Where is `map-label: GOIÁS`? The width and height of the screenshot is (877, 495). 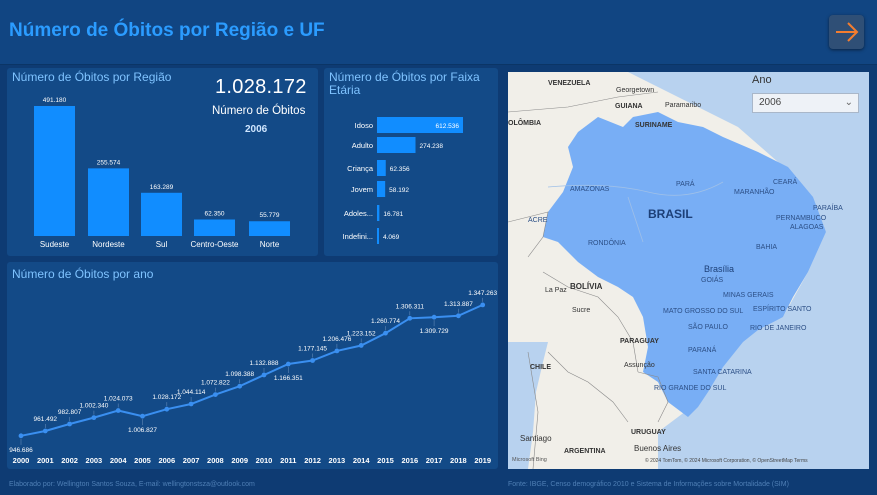
map-label: GOIÁS is located at coordinates (712, 280).